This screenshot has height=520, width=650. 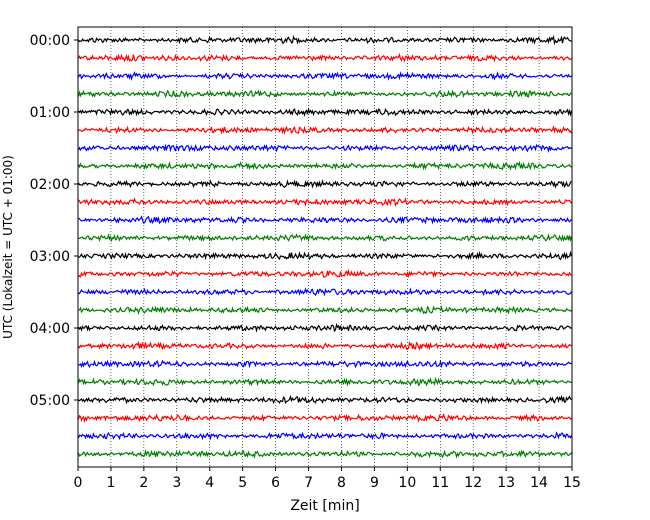 What do you see at coordinates (50, 401) in the screenshot?
I see `y-tick-label: 05:00` at bounding box center [50, 401].